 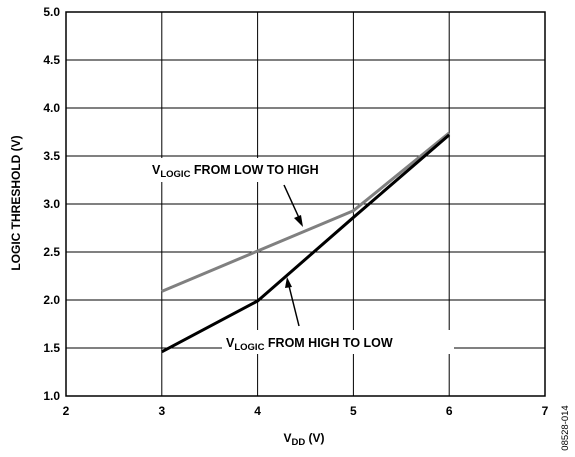 I want to click on annotation-low-to-high-main: V, so click(x=156, y=170).